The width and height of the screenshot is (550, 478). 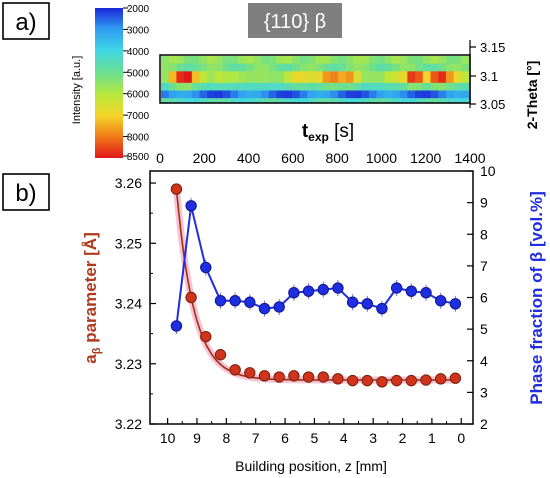 I want to click on x-tick-label: 7, so click(x=256, y=438).